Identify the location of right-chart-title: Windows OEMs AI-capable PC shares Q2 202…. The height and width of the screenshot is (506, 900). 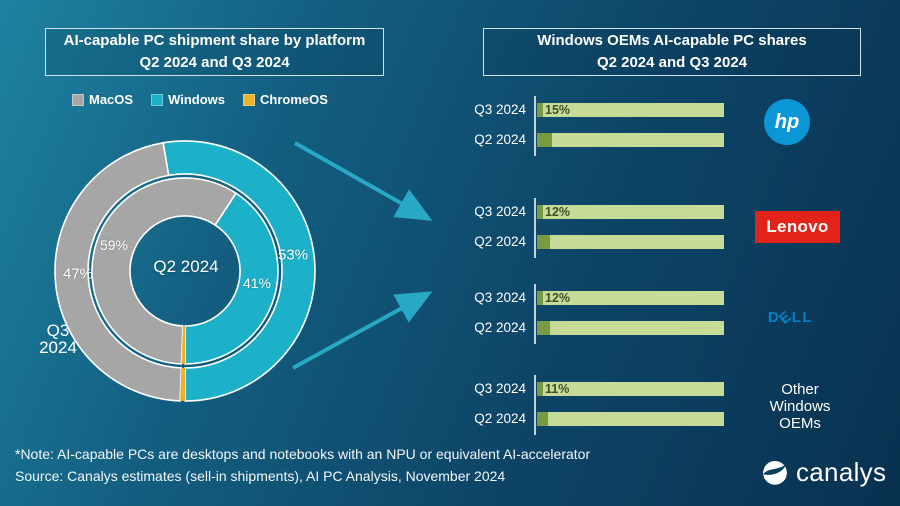
(672, 52).